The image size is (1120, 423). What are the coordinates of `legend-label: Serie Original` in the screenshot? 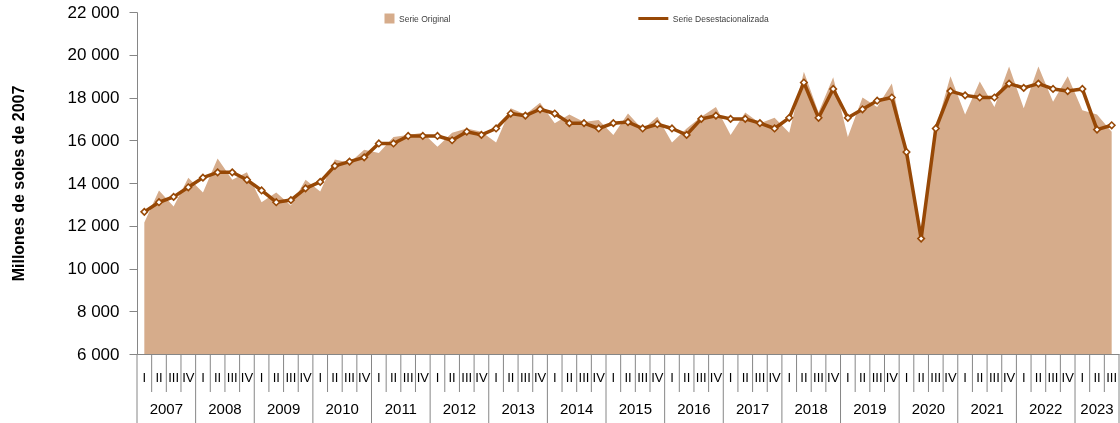 It's located at (424, 18).